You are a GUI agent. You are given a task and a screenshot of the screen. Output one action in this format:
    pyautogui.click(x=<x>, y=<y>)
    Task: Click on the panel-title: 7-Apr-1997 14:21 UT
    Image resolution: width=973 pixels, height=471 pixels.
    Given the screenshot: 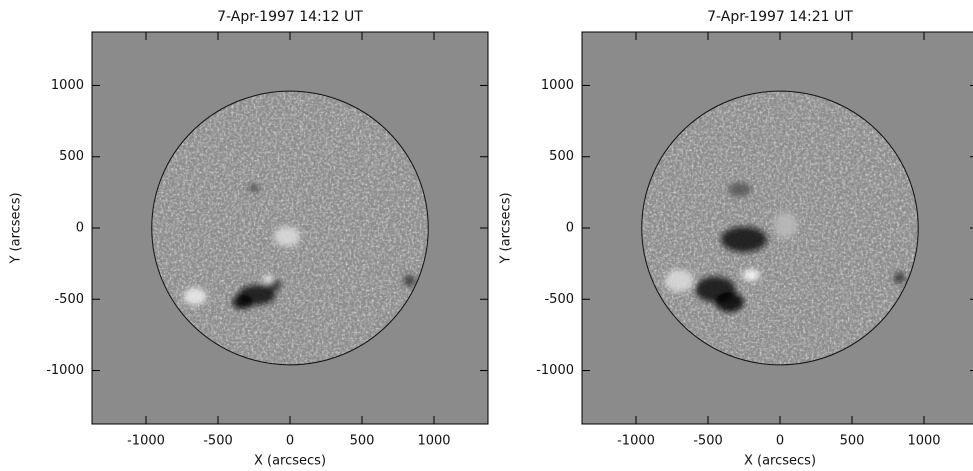 What is the action you would take?
    pyautogui.click(x=780, y=17)
    